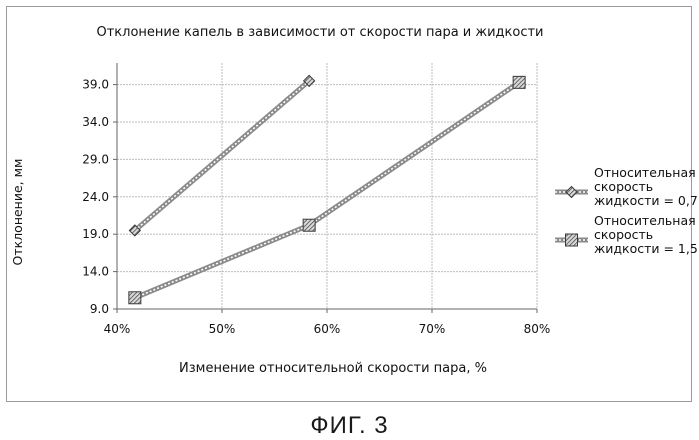 The image size is (699, 440). What do you see at coordinates (95, 234) in the screenshot?
I see `y-tick-label: 19.0` at bounding box center [95, 234].